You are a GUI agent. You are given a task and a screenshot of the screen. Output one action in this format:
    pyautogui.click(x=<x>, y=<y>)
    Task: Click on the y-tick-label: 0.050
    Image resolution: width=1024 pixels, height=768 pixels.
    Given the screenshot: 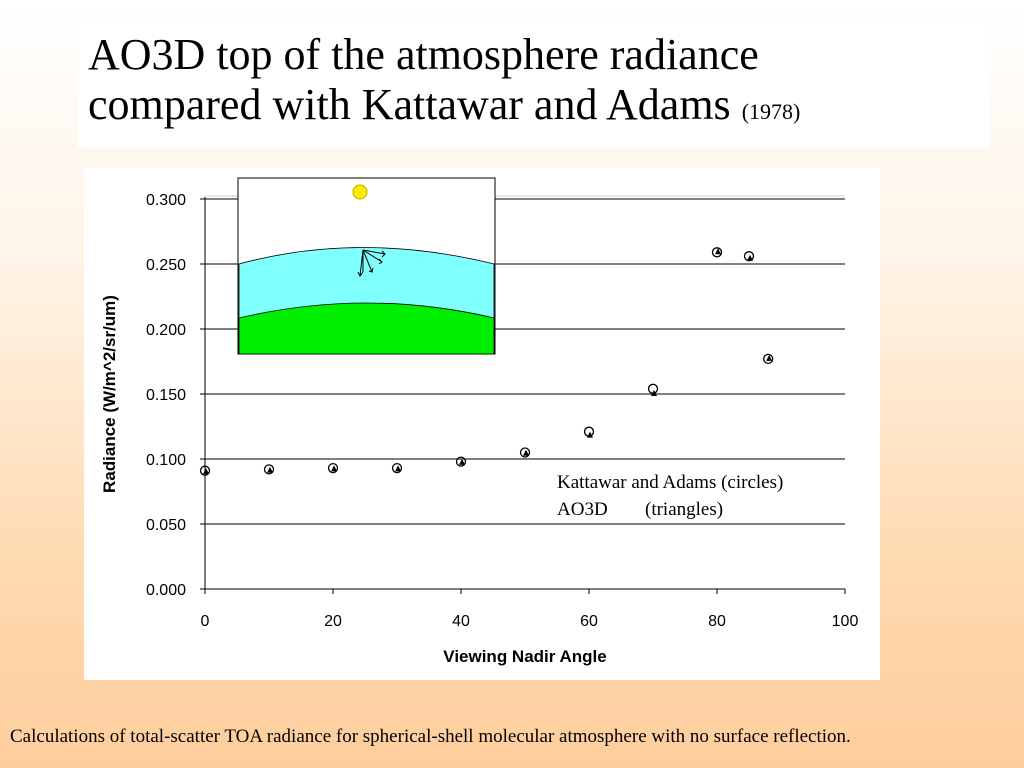 What is the action you would take?
    pyautogui.click(x=166, y=525)
    